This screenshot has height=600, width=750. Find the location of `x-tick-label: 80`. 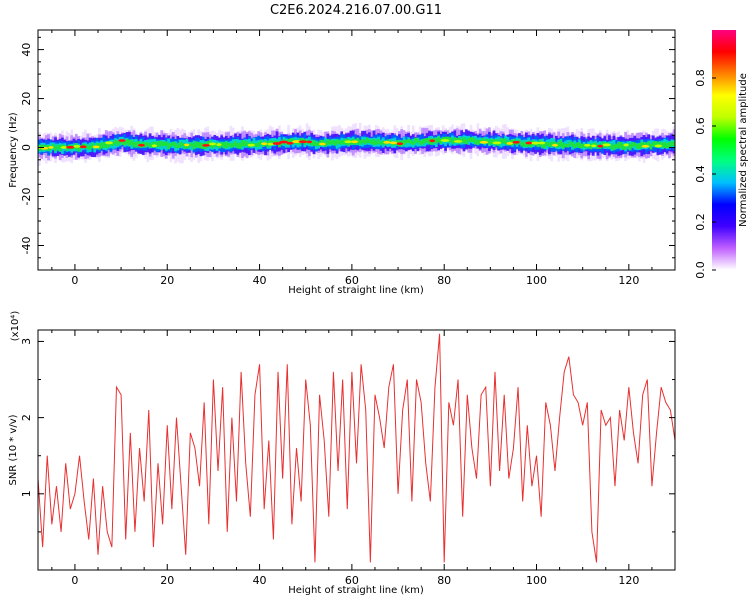

x-tick-label: 80 is located at coordinates (444, 280).